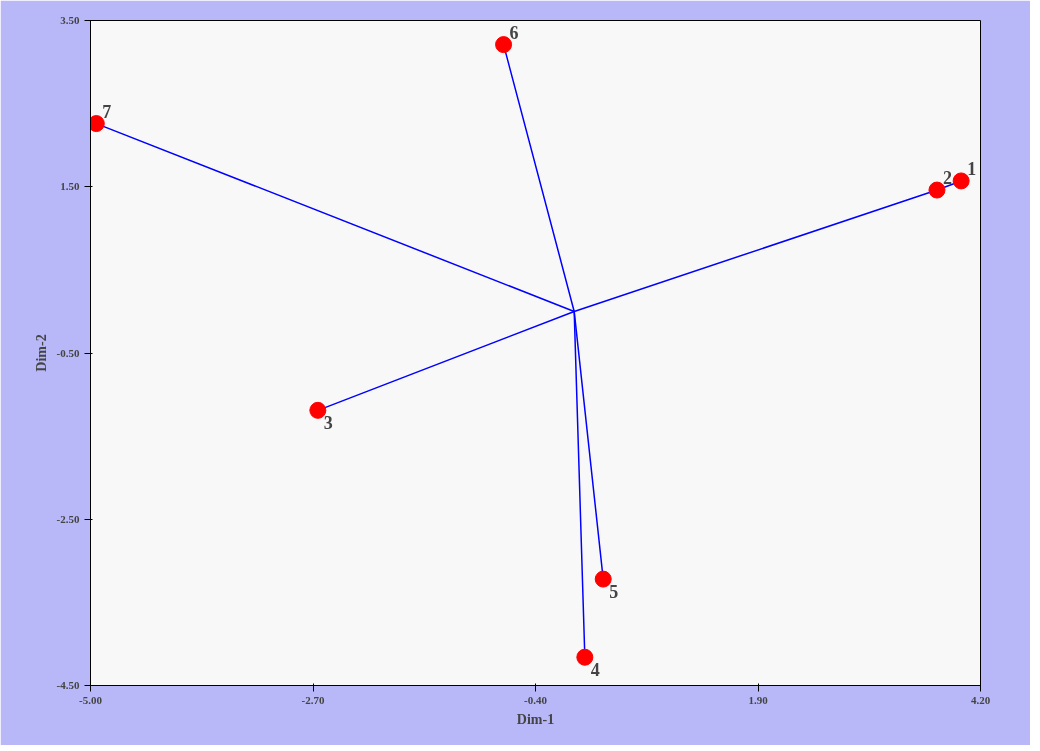 Image resolution: width=1040 pixels, height=751 pixels. What do you see at coordinates (41, 353) in the screenshot?
I see `y-axis-title: Dim-2` at bounding box center [41, 353].